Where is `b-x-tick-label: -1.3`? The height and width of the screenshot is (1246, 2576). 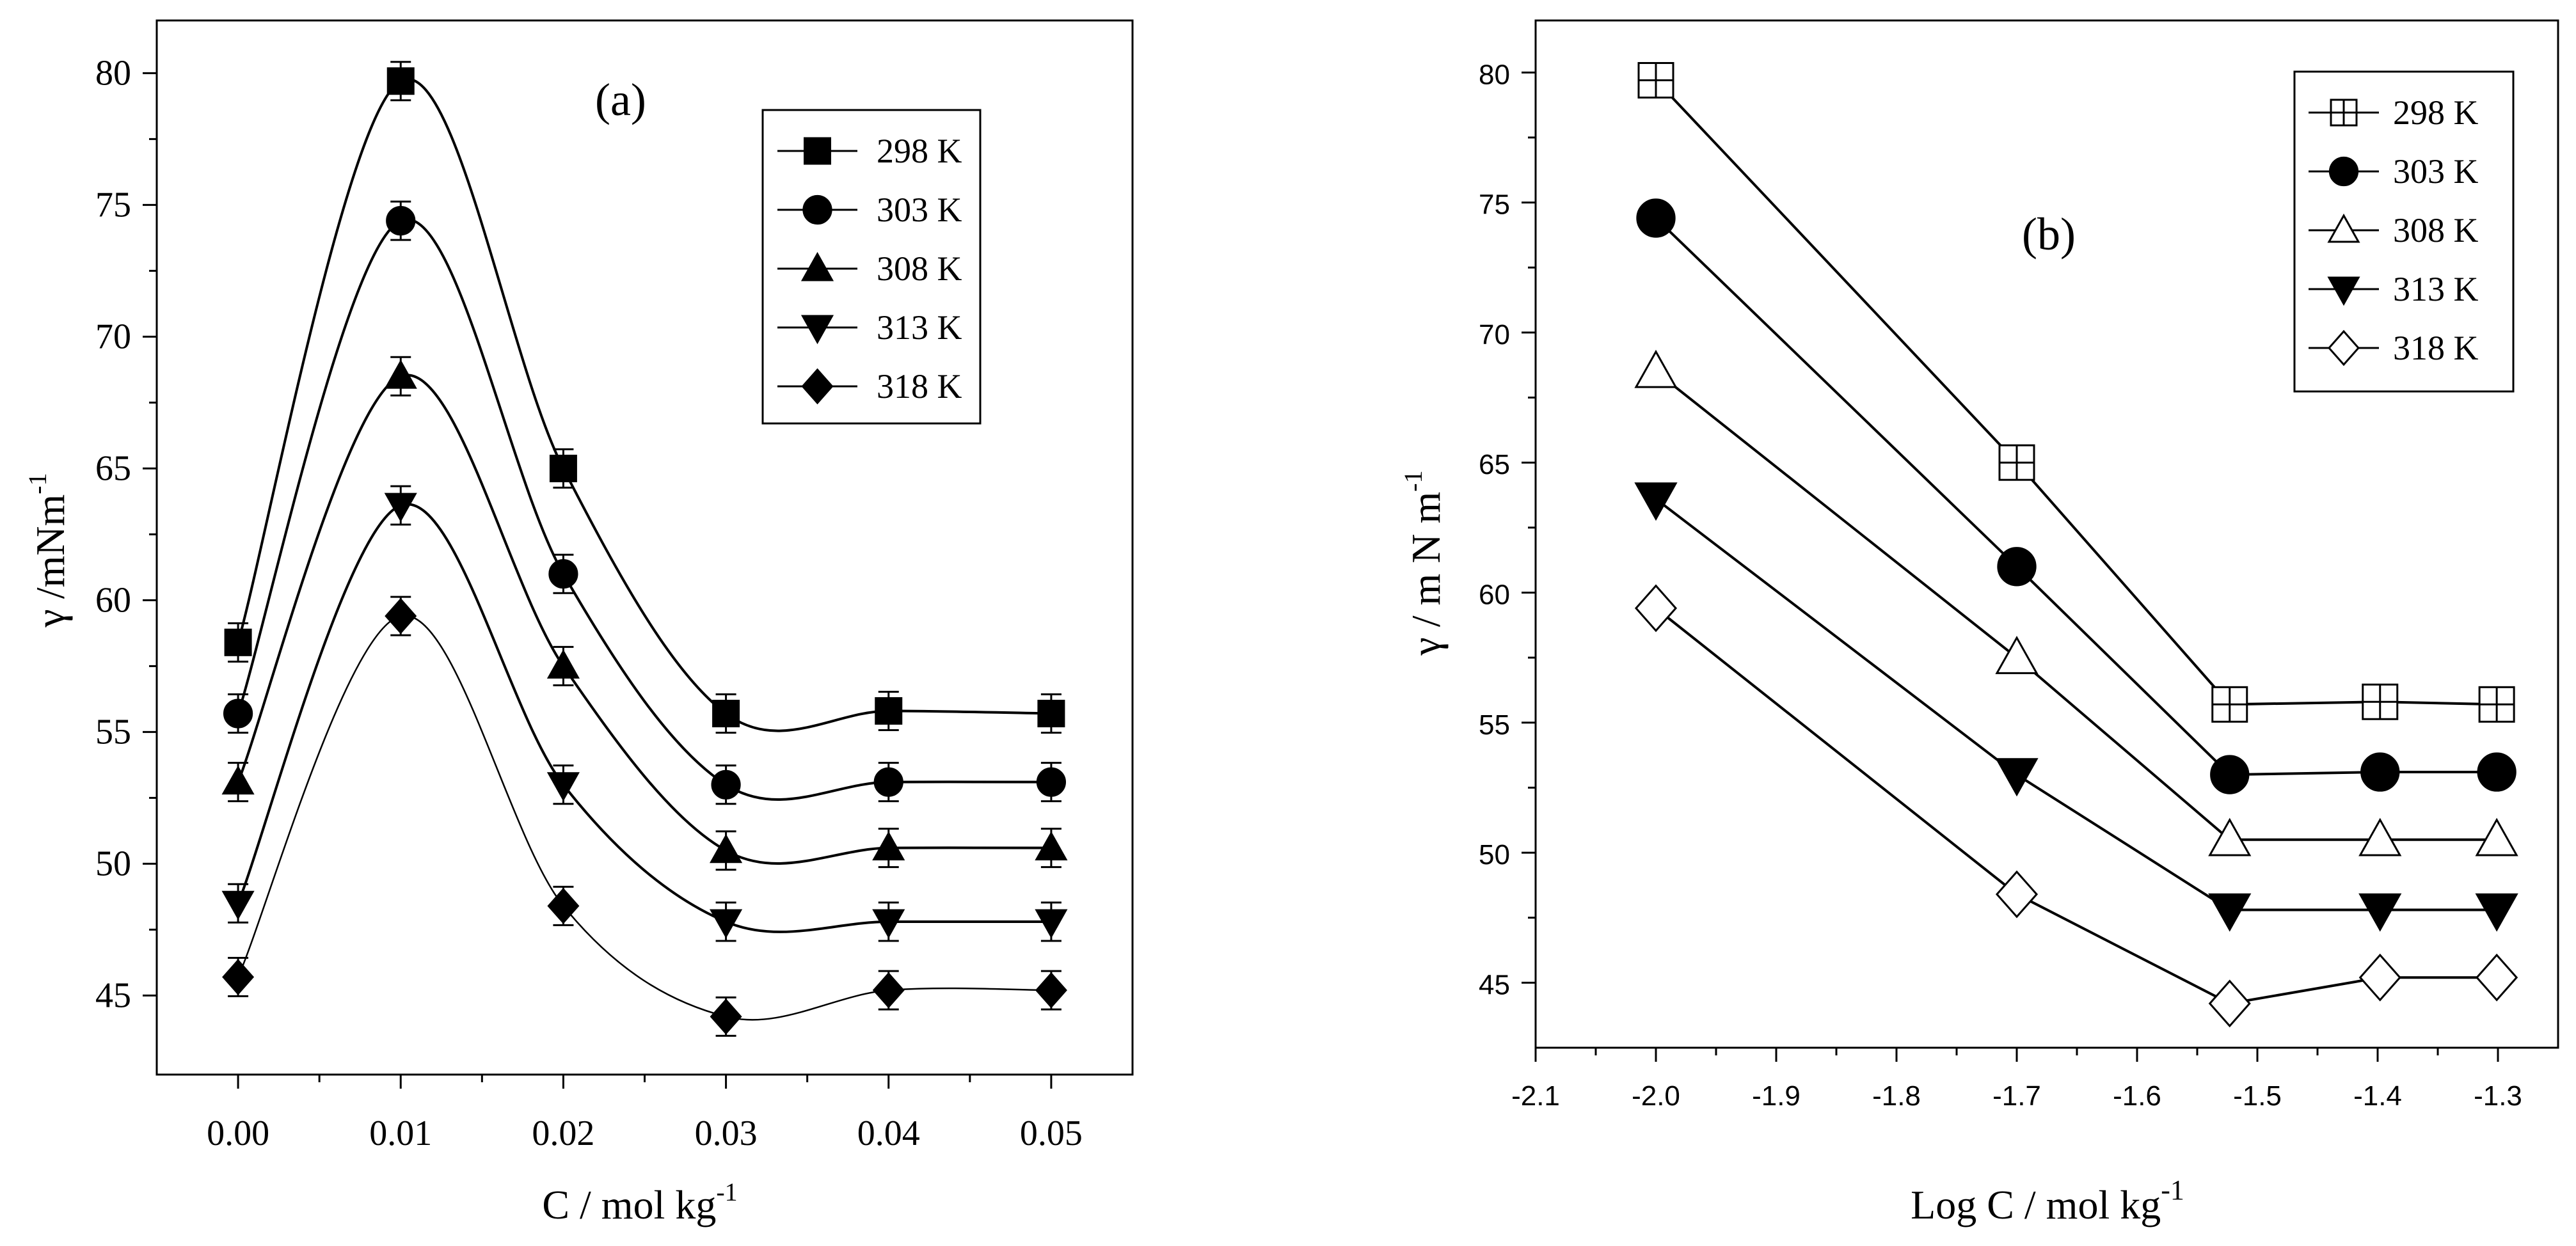
b-x-tick-label: -1.3 is located at coordinates (2498, 1096).